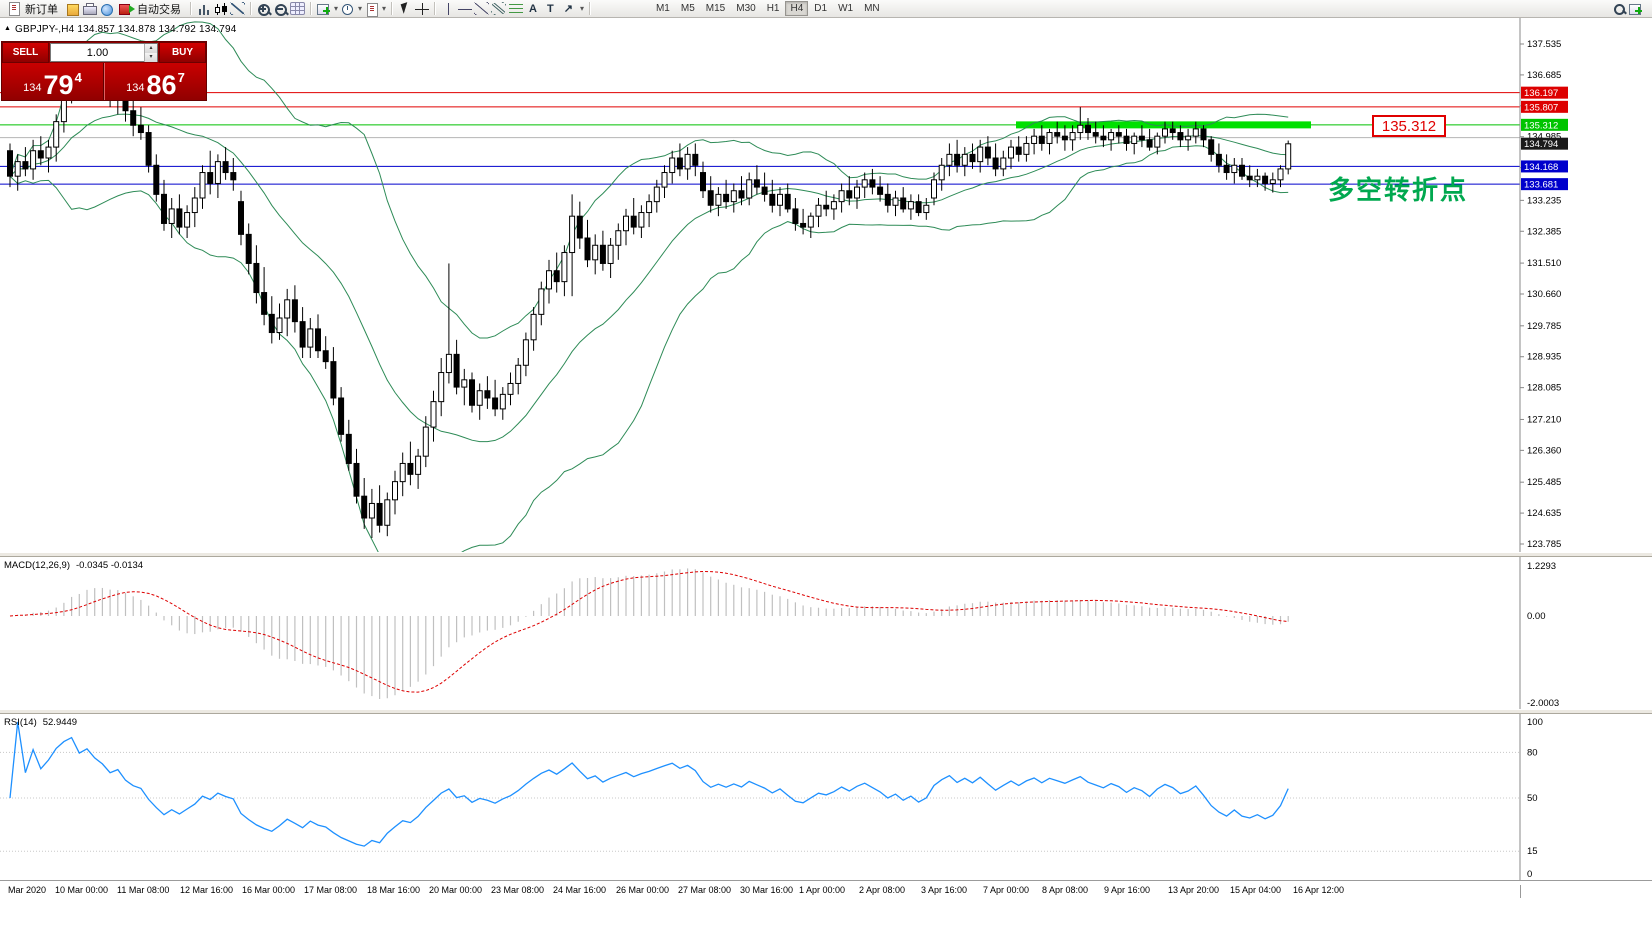  I want to click on text-tool-icon: A, so click(533, 9).